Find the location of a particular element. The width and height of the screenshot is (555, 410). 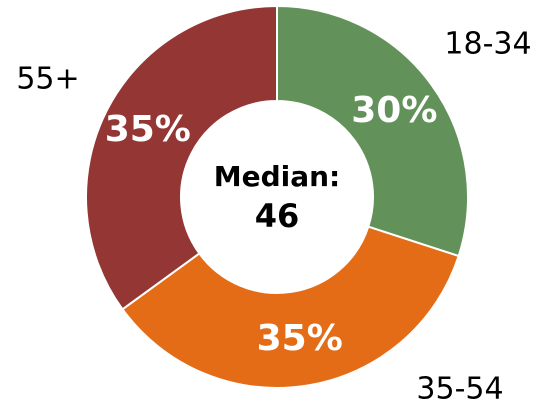

category-label: 55+ is located at coordinates (47, 79).